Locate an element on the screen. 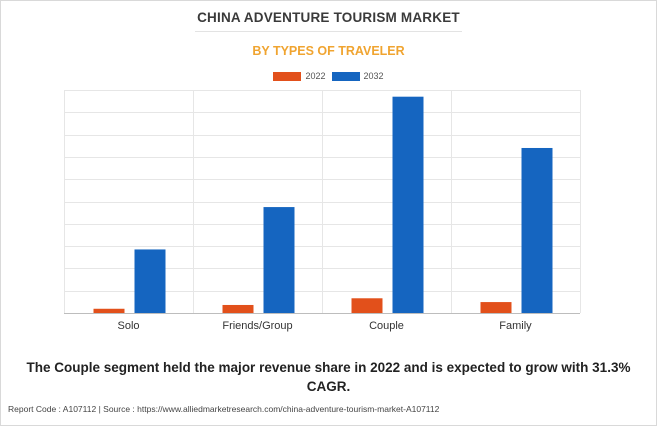 The height and width of the screenshot is (426, 657). chart-subtitle: BY TYPES OF TRAVELER is located at coordinates (328, 51).